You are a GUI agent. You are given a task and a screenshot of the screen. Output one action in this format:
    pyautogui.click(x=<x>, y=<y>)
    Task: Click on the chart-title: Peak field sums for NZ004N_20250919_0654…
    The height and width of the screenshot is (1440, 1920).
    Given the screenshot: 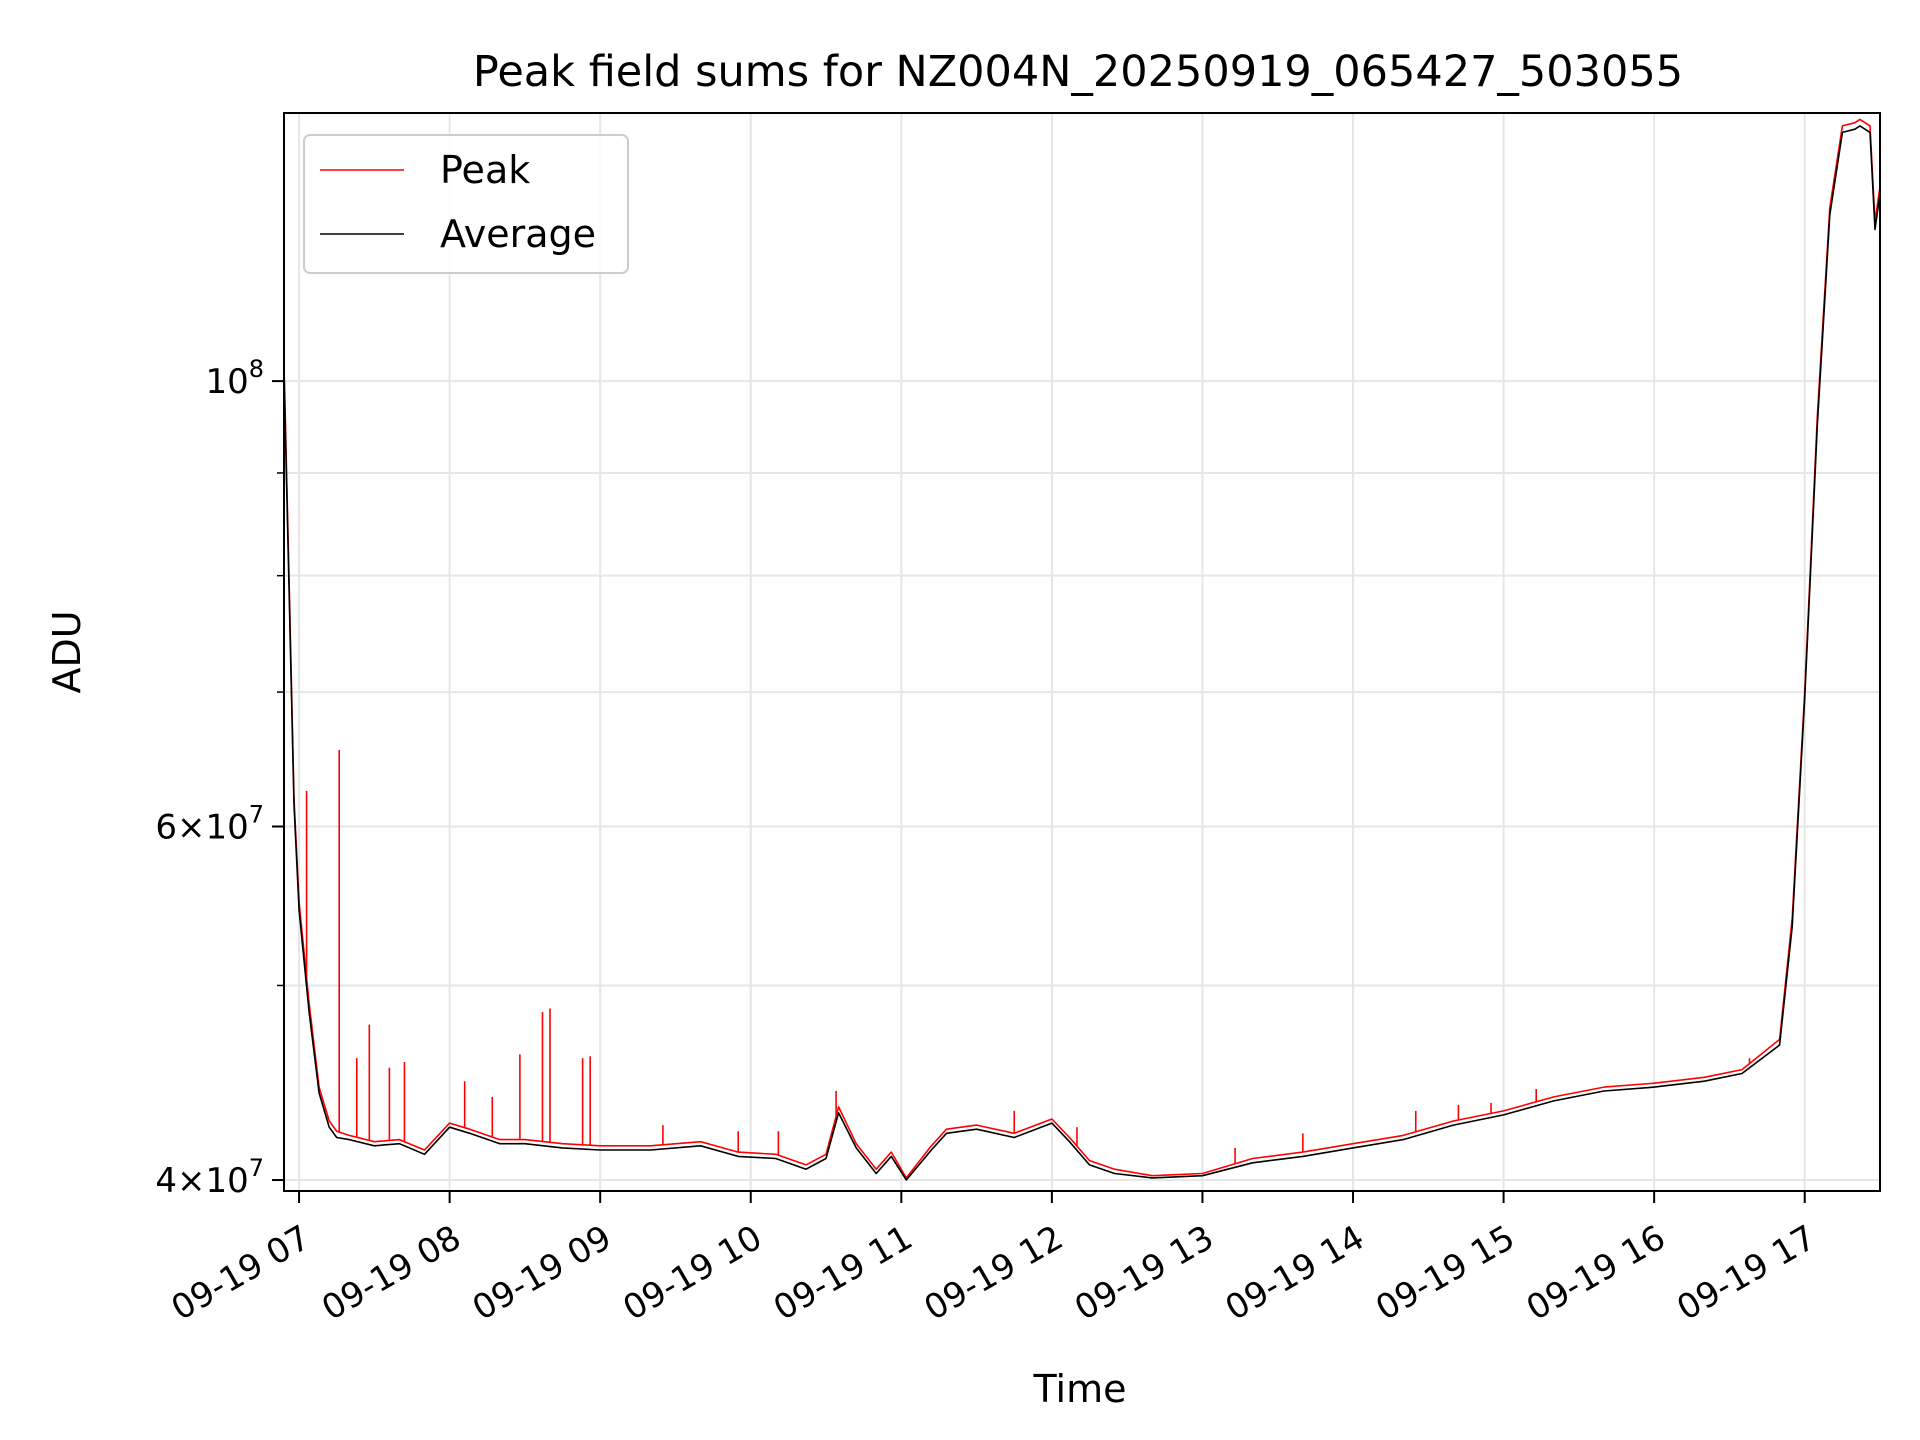 What is the action you would take?
    pyautogui.click(x=1078, y=72)
    